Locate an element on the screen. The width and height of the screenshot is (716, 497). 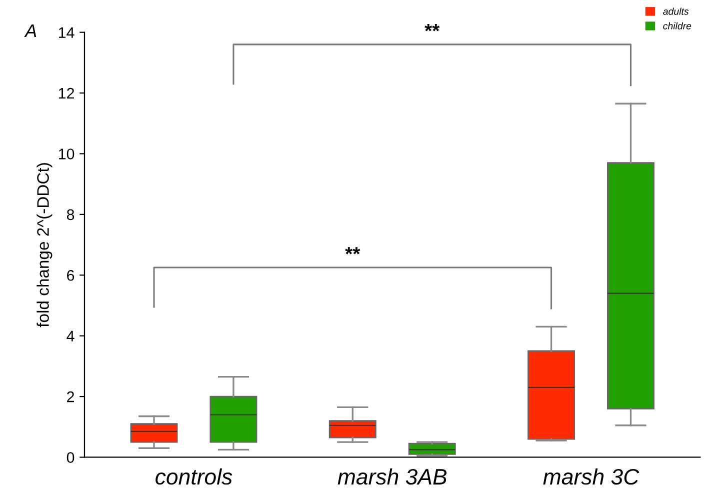
x-tick-label: controls is located at coordinates (194, 476).